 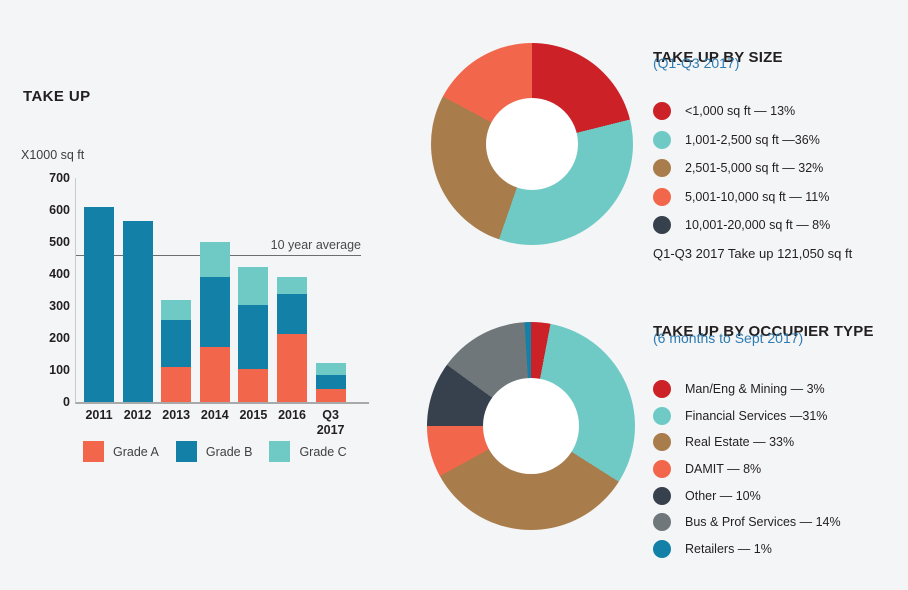 I want to click on occupier-legend-label: Retailers — 1%, so click(x=728, y=549).